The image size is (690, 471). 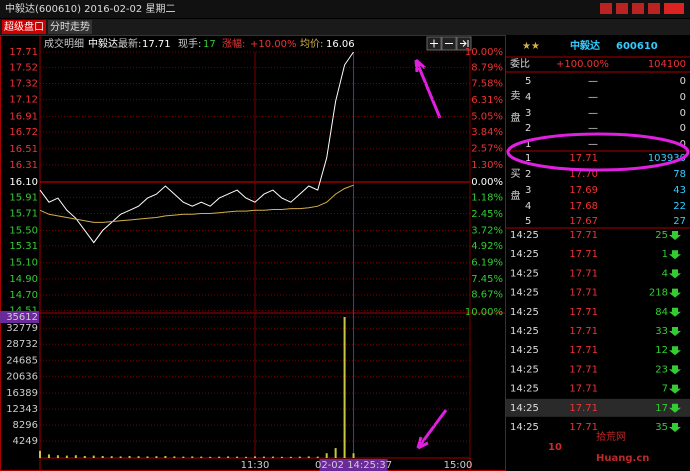 I want to click on panel-text: 买盘, so click(x=514, y=190).